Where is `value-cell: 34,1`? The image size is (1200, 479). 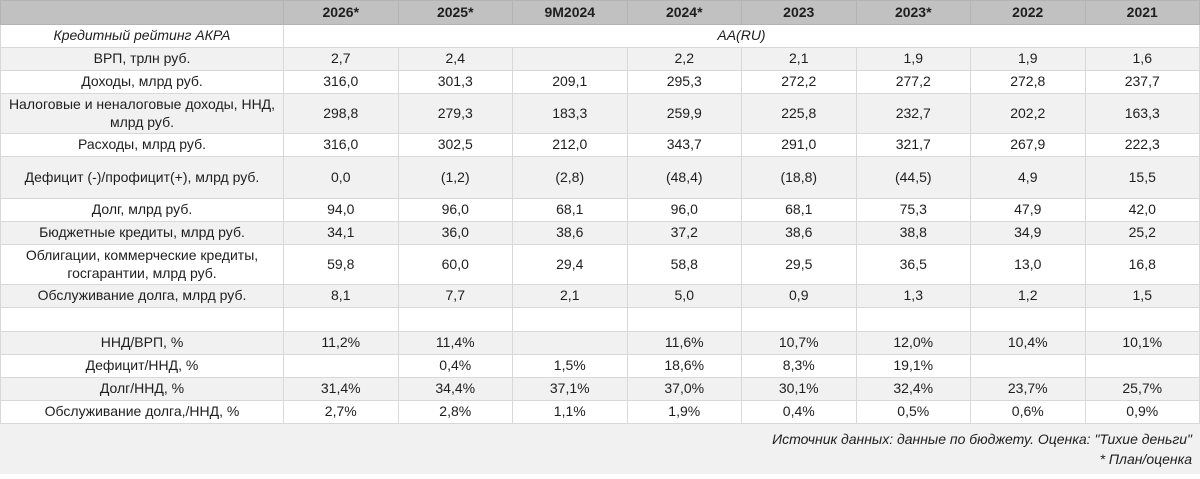
value-cell: 34,1 is located at coordinates (341, 233).